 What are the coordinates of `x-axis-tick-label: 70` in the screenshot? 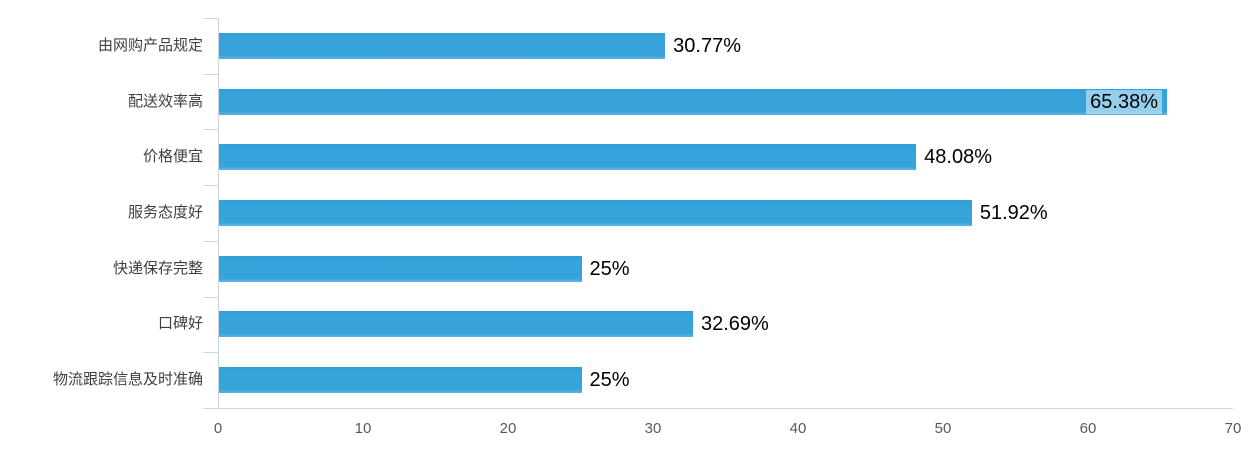 It's located at (1233, 428).